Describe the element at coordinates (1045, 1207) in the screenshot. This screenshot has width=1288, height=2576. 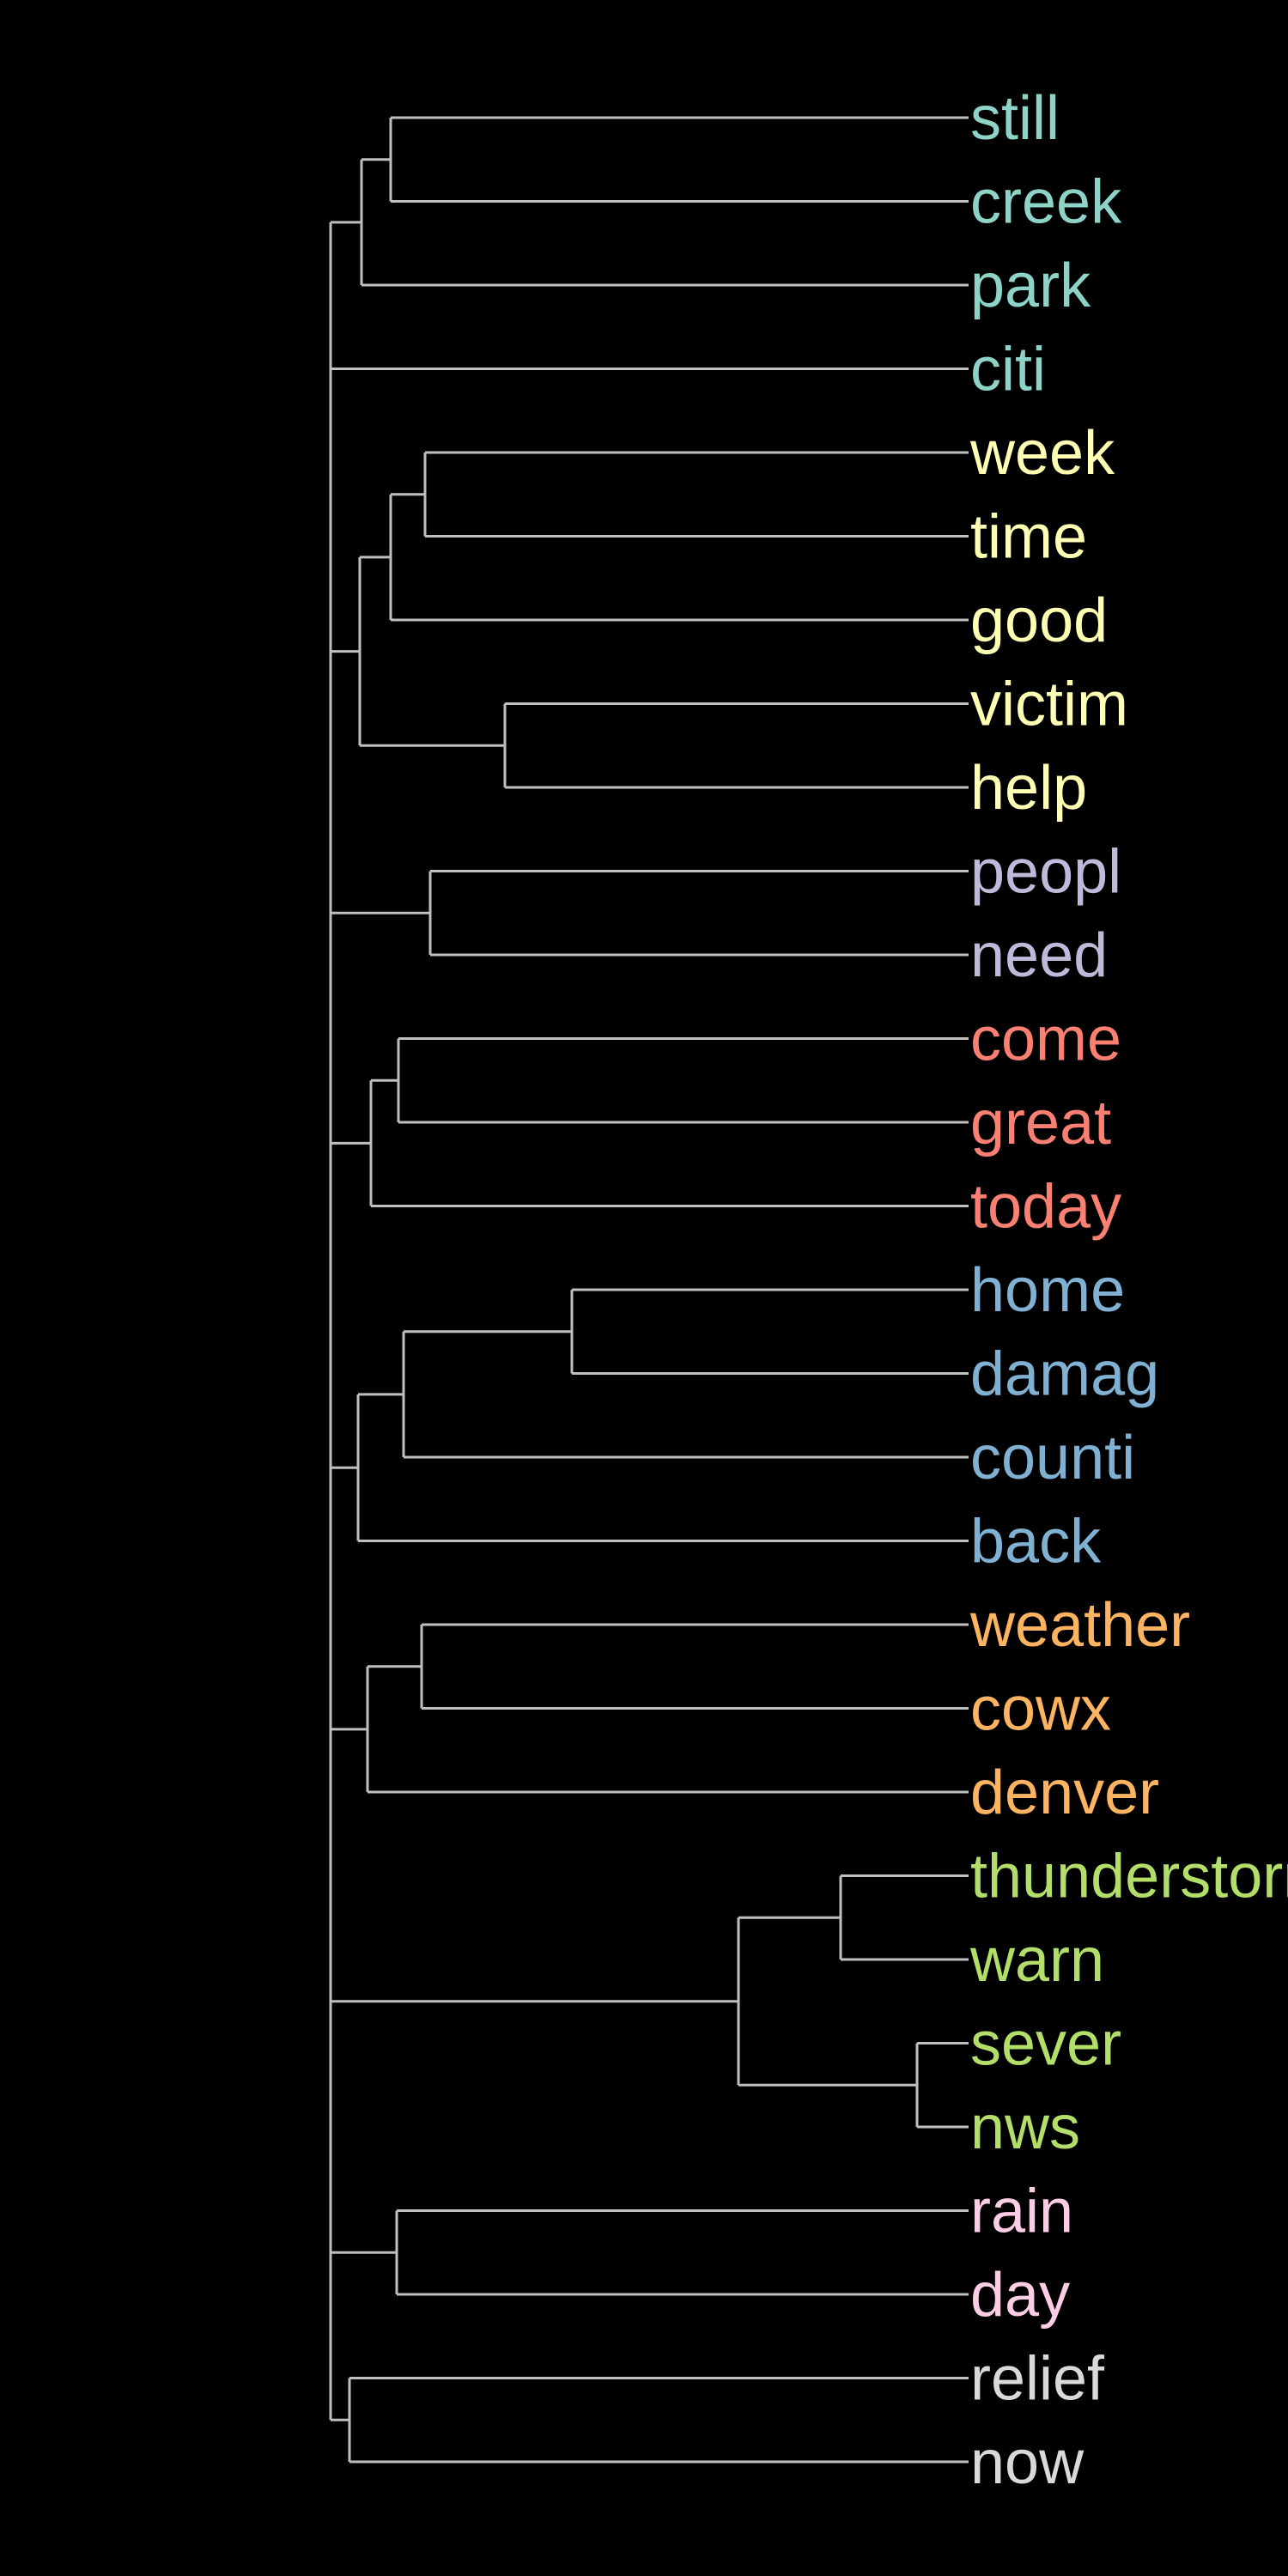
I see `leaf-label-today: today` at that location.